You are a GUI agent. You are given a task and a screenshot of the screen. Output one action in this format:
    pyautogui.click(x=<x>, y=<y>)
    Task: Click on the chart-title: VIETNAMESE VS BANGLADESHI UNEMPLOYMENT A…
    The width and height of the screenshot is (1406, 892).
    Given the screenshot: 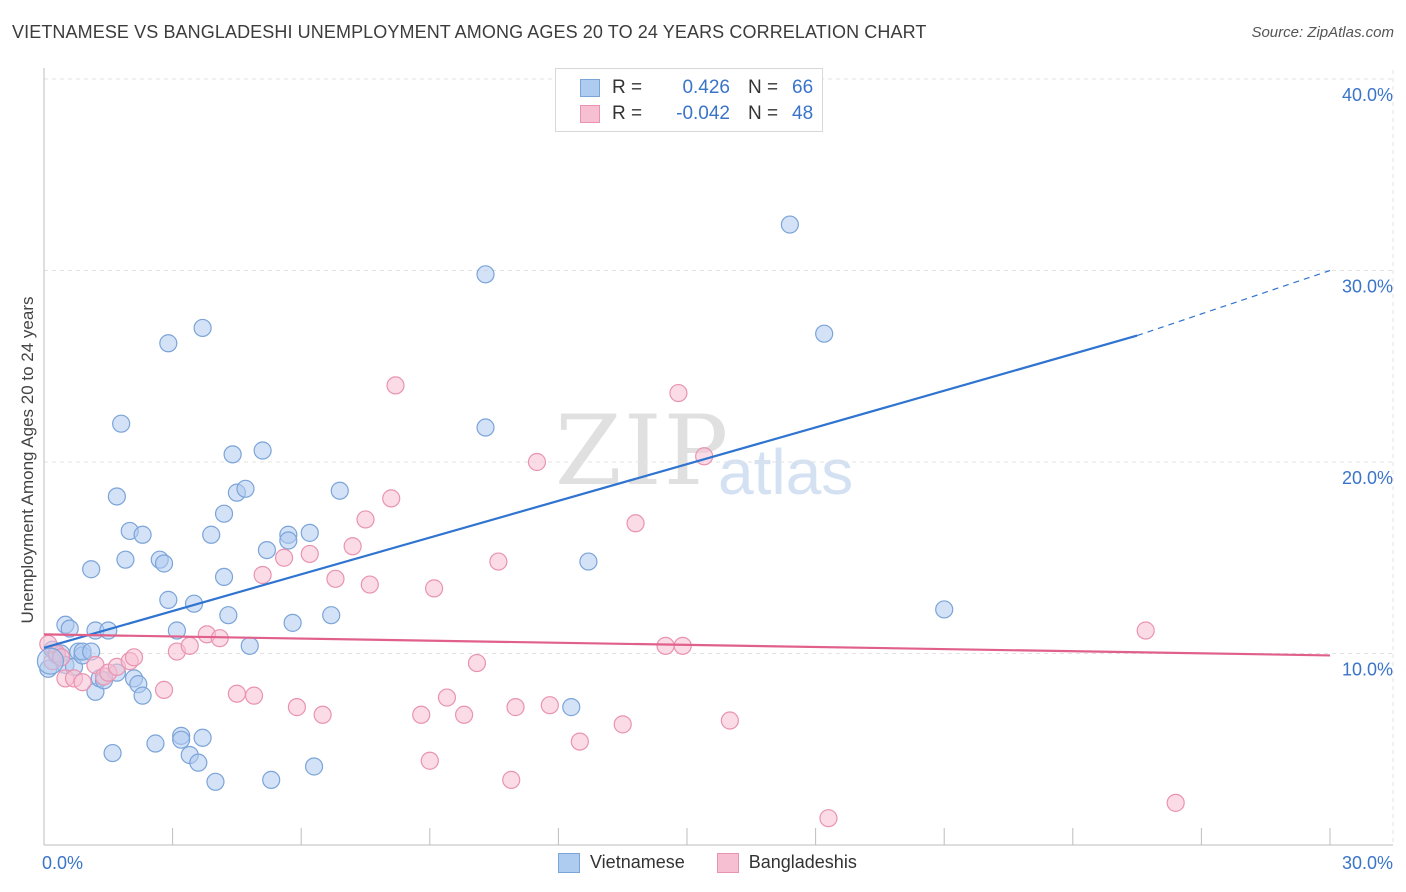 What is the action you would take?
    pyautogui.click(x=469, y=32)
    